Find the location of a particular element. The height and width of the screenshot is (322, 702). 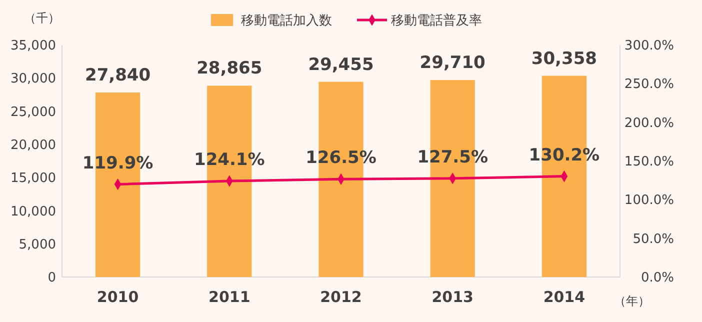

x-tick-label: 2013 is located at coordinates (453, 297).